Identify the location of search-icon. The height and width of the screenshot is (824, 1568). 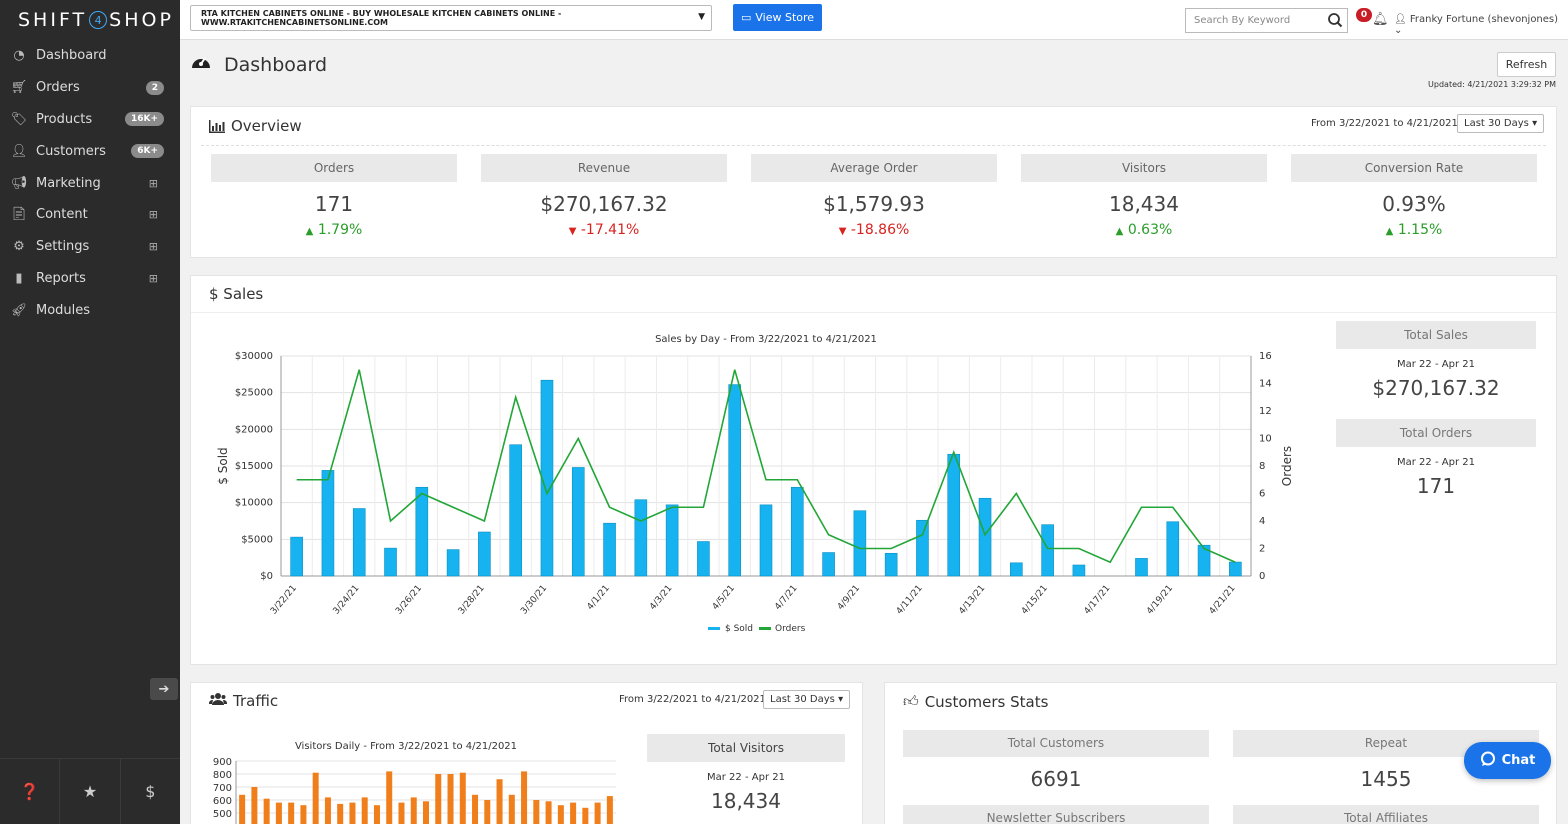
(1335, 21).